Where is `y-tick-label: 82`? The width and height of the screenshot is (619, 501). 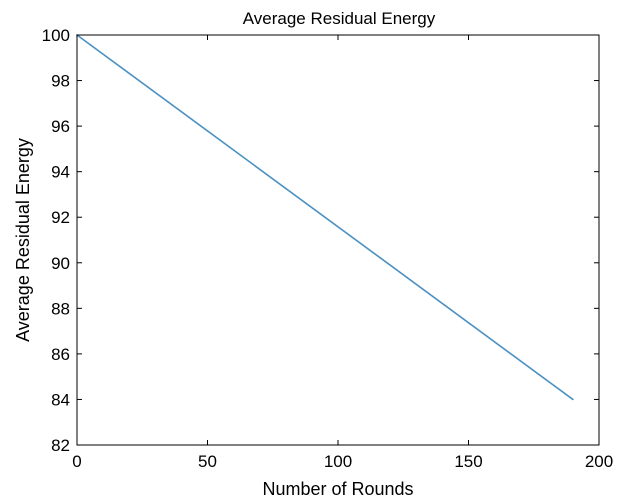
y-tick-label: 82 is located at coordinates (60, 445).